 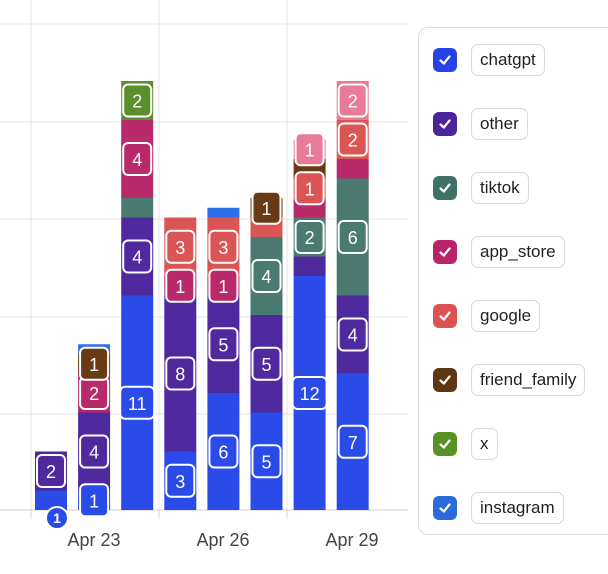 I want to click on legend-item-other: other, so click(x=480, y=124).